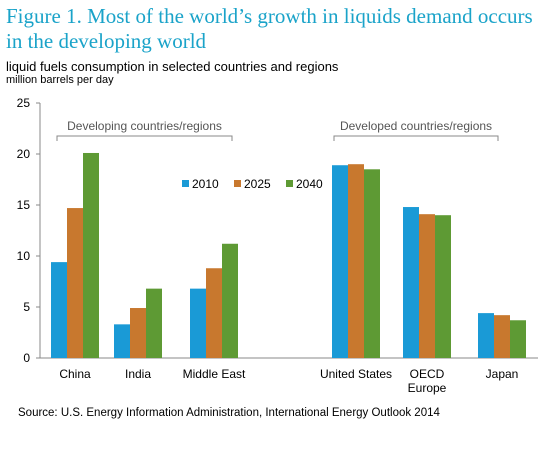 This screenshot has width=544, height=457. Describe the element at coordinates (60, 80) in the screenshot. I see `units-label: million barrels per day` at that location.